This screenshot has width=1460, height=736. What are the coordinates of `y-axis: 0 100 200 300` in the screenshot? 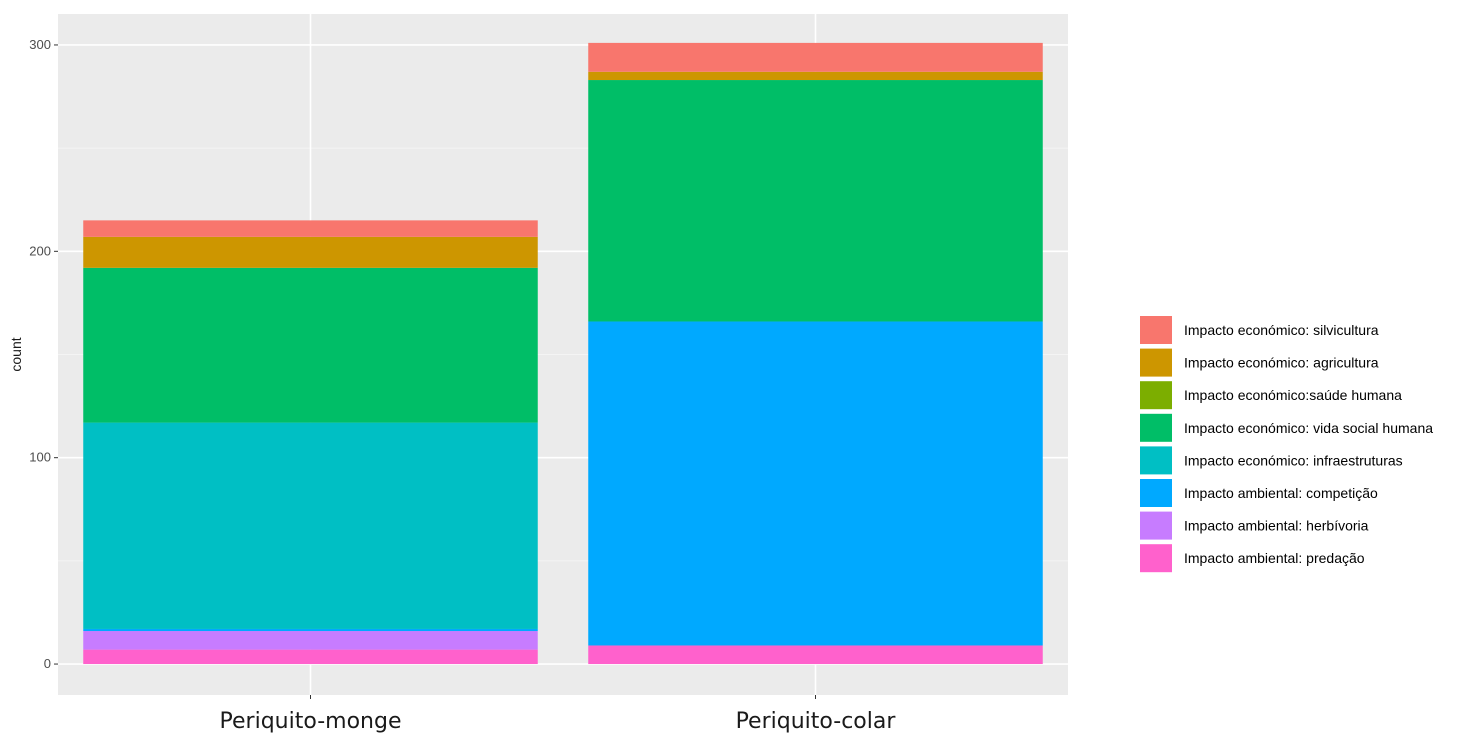 It's located at (43, 354).